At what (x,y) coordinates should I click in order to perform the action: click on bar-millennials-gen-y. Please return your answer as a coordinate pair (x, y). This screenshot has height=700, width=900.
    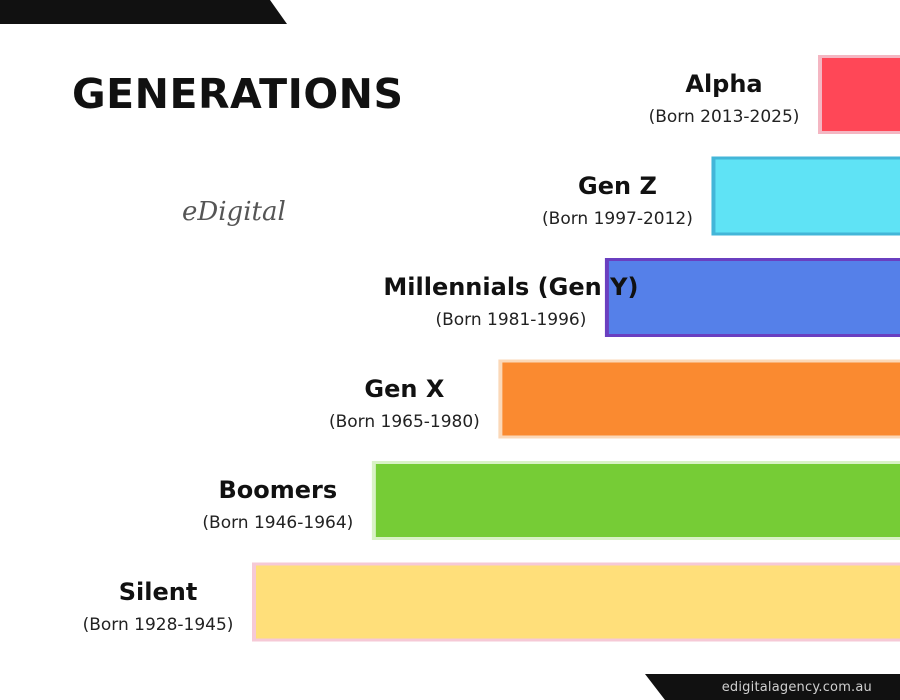
    Looking at the image, I should click on (754, 297).